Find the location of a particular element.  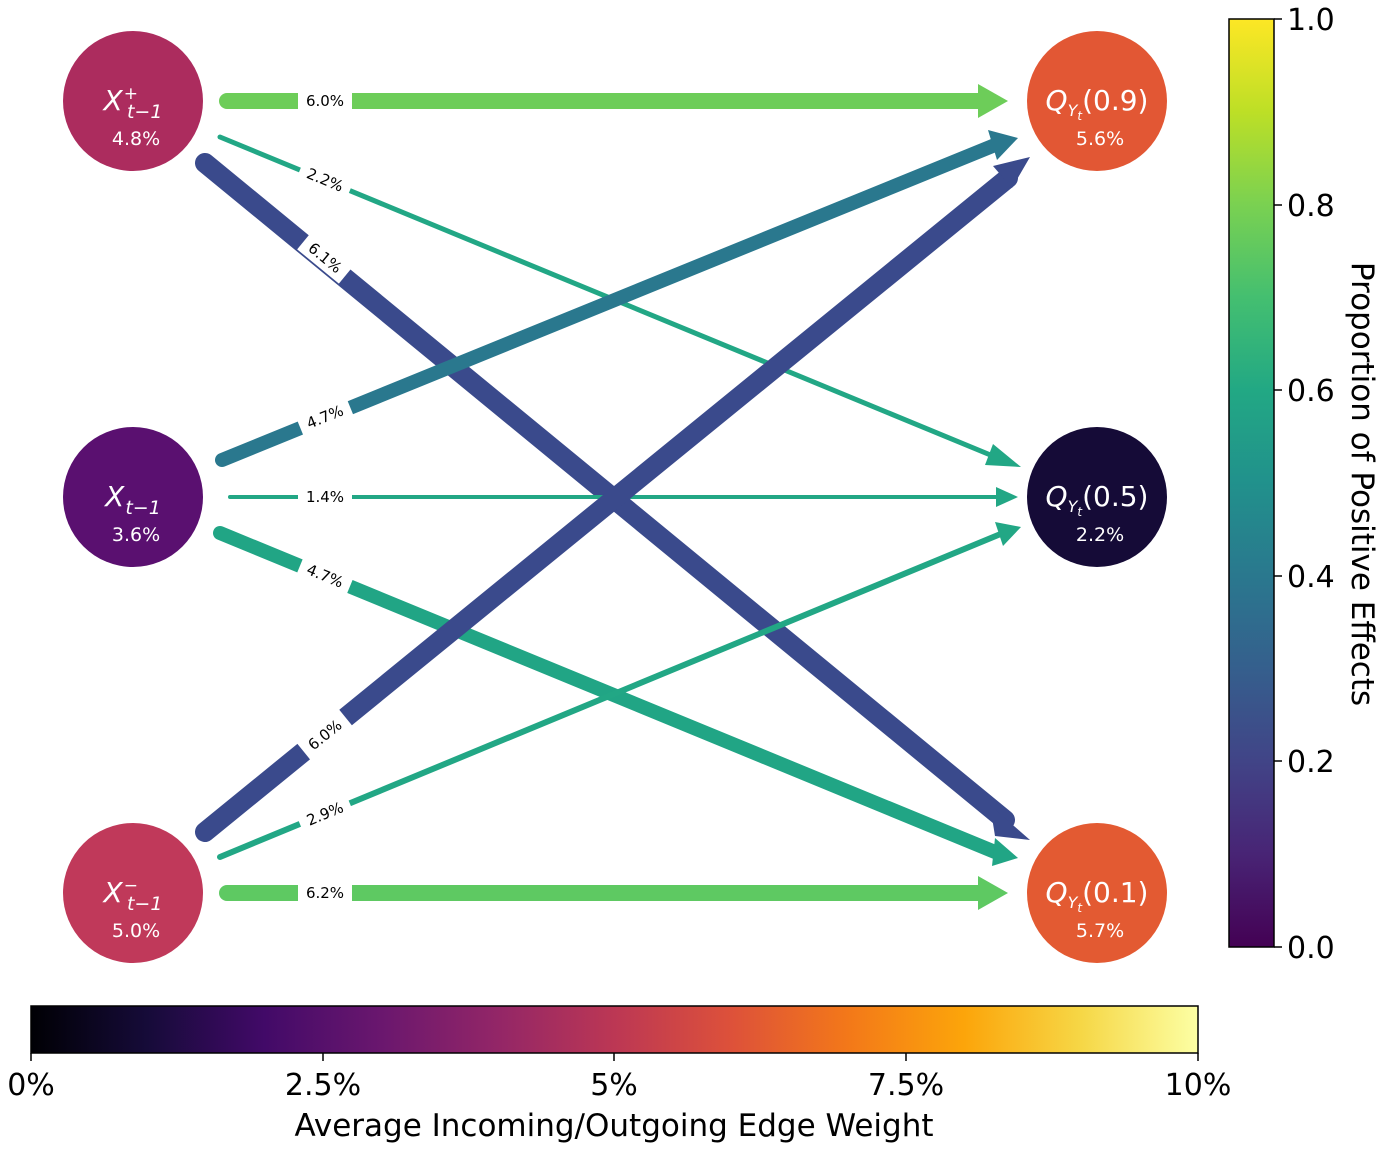

right-tick-2: 0.4 is located at coordinates (1311, 577).